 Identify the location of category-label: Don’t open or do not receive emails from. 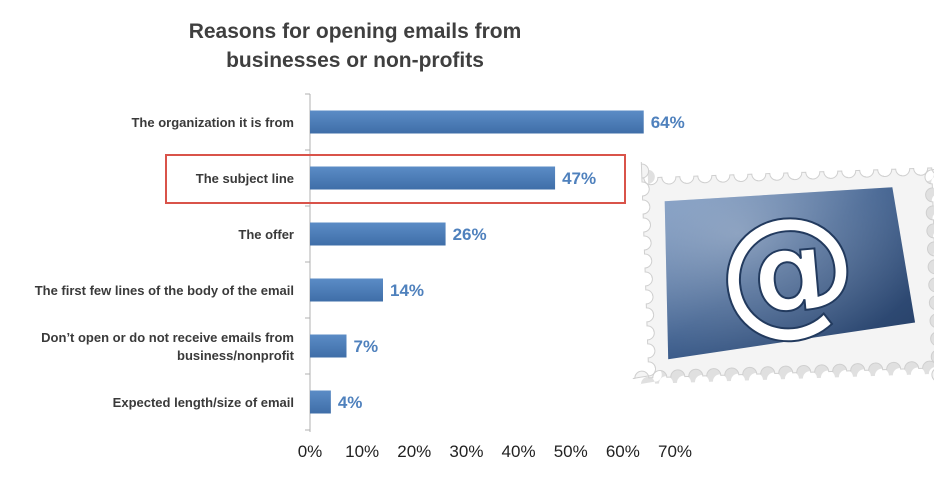
(167, 337).